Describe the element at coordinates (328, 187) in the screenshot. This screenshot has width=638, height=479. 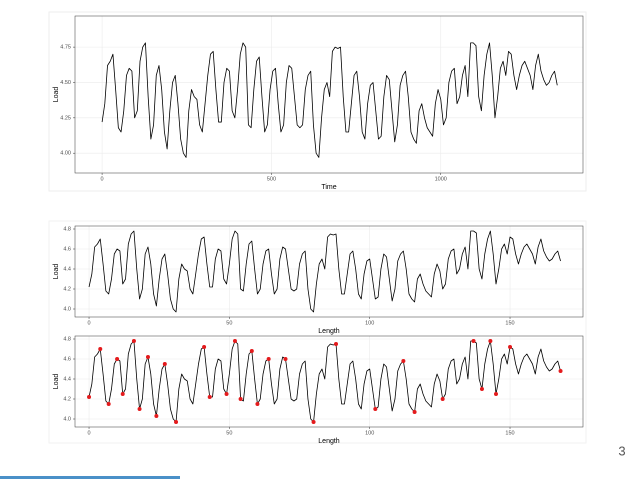
I see `x-axis-title: Time` at that location.